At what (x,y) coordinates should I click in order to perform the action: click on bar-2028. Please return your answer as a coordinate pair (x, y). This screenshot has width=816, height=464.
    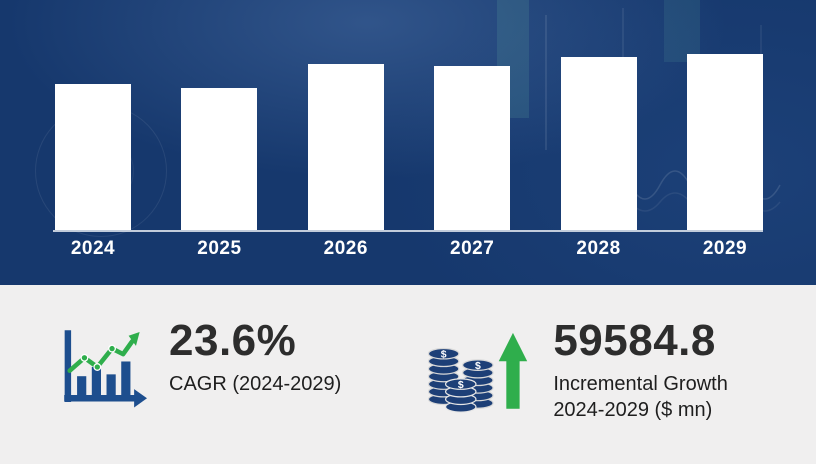
    Looking at the image, I should click on (598, 143).